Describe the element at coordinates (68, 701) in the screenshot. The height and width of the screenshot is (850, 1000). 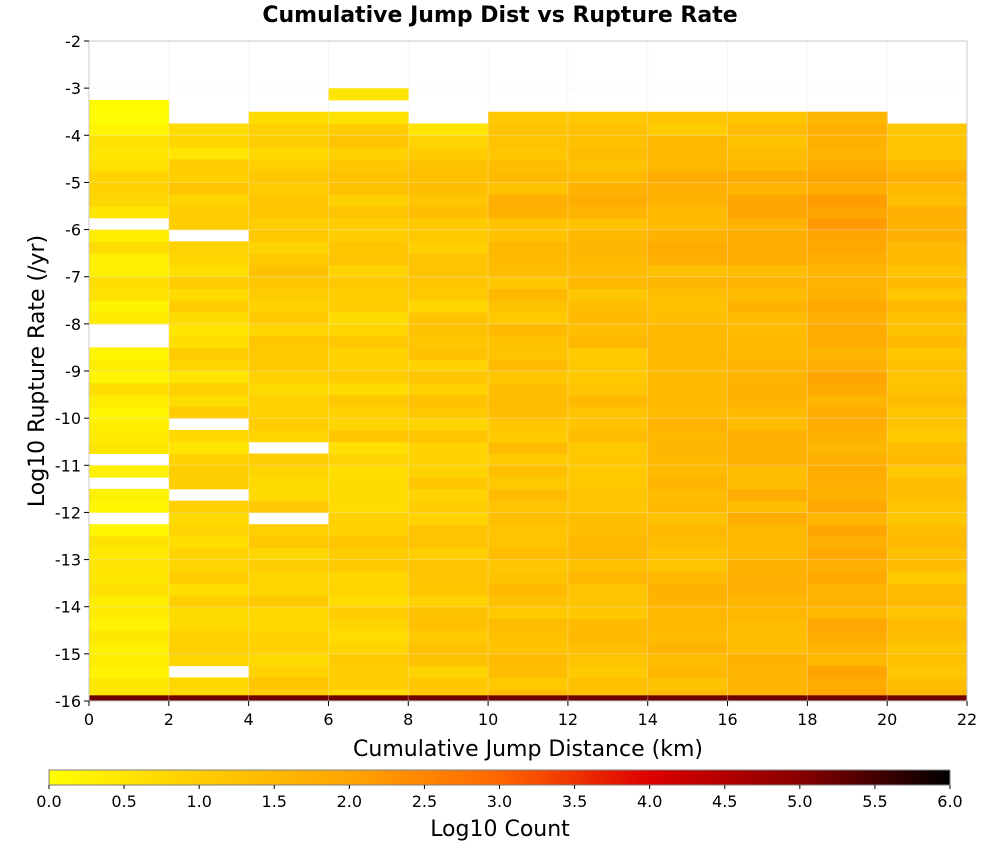
I see `y-tick-label: -16` at that location.